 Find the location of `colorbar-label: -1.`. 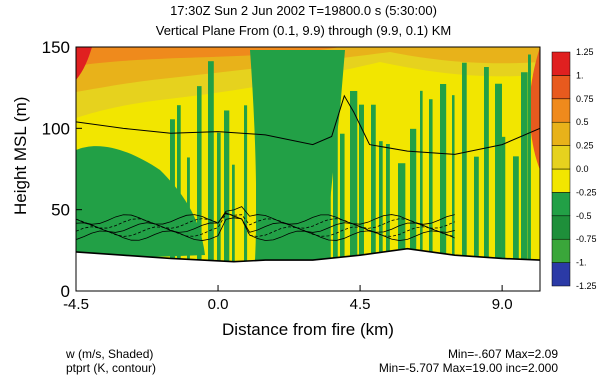

colorbar-label: -1. is located at coordinates (581, 263).